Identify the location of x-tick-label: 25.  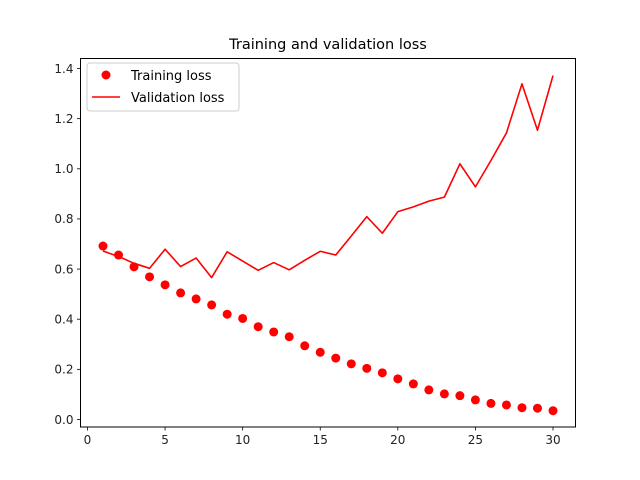
(475, 440).